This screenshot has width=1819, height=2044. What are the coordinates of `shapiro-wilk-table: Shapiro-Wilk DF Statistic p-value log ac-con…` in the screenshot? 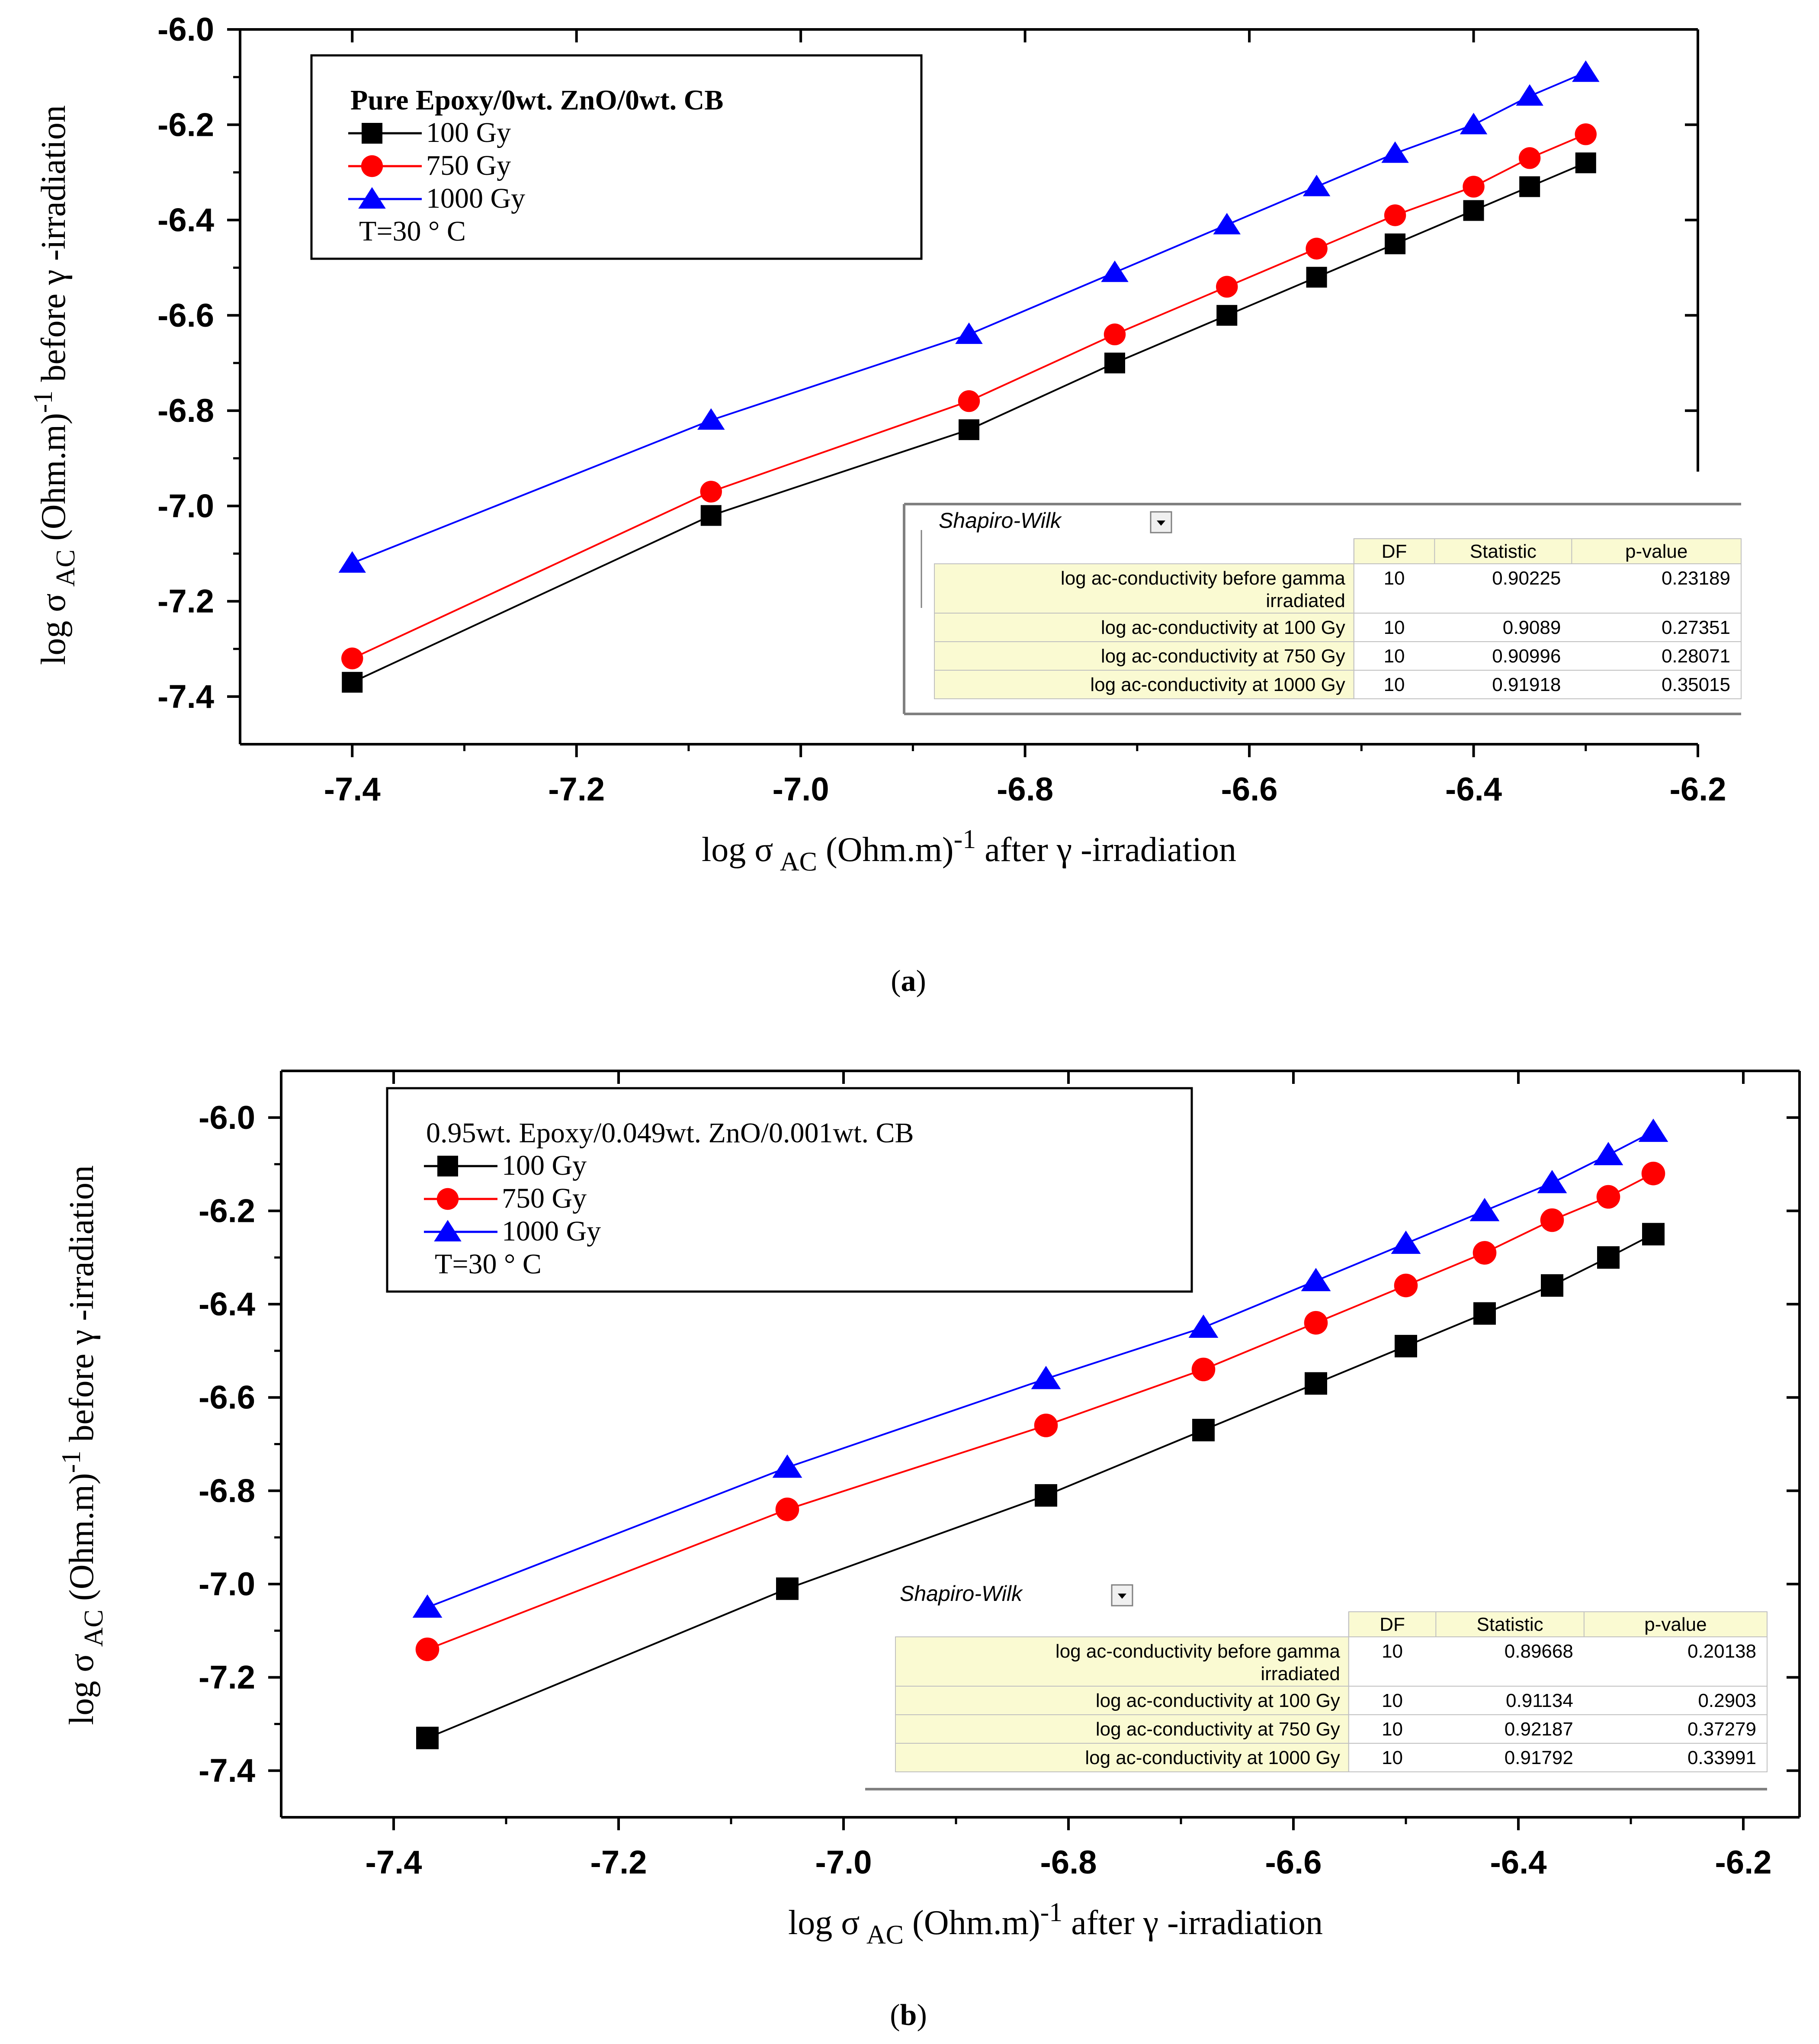 It's located at (1317, 1684).